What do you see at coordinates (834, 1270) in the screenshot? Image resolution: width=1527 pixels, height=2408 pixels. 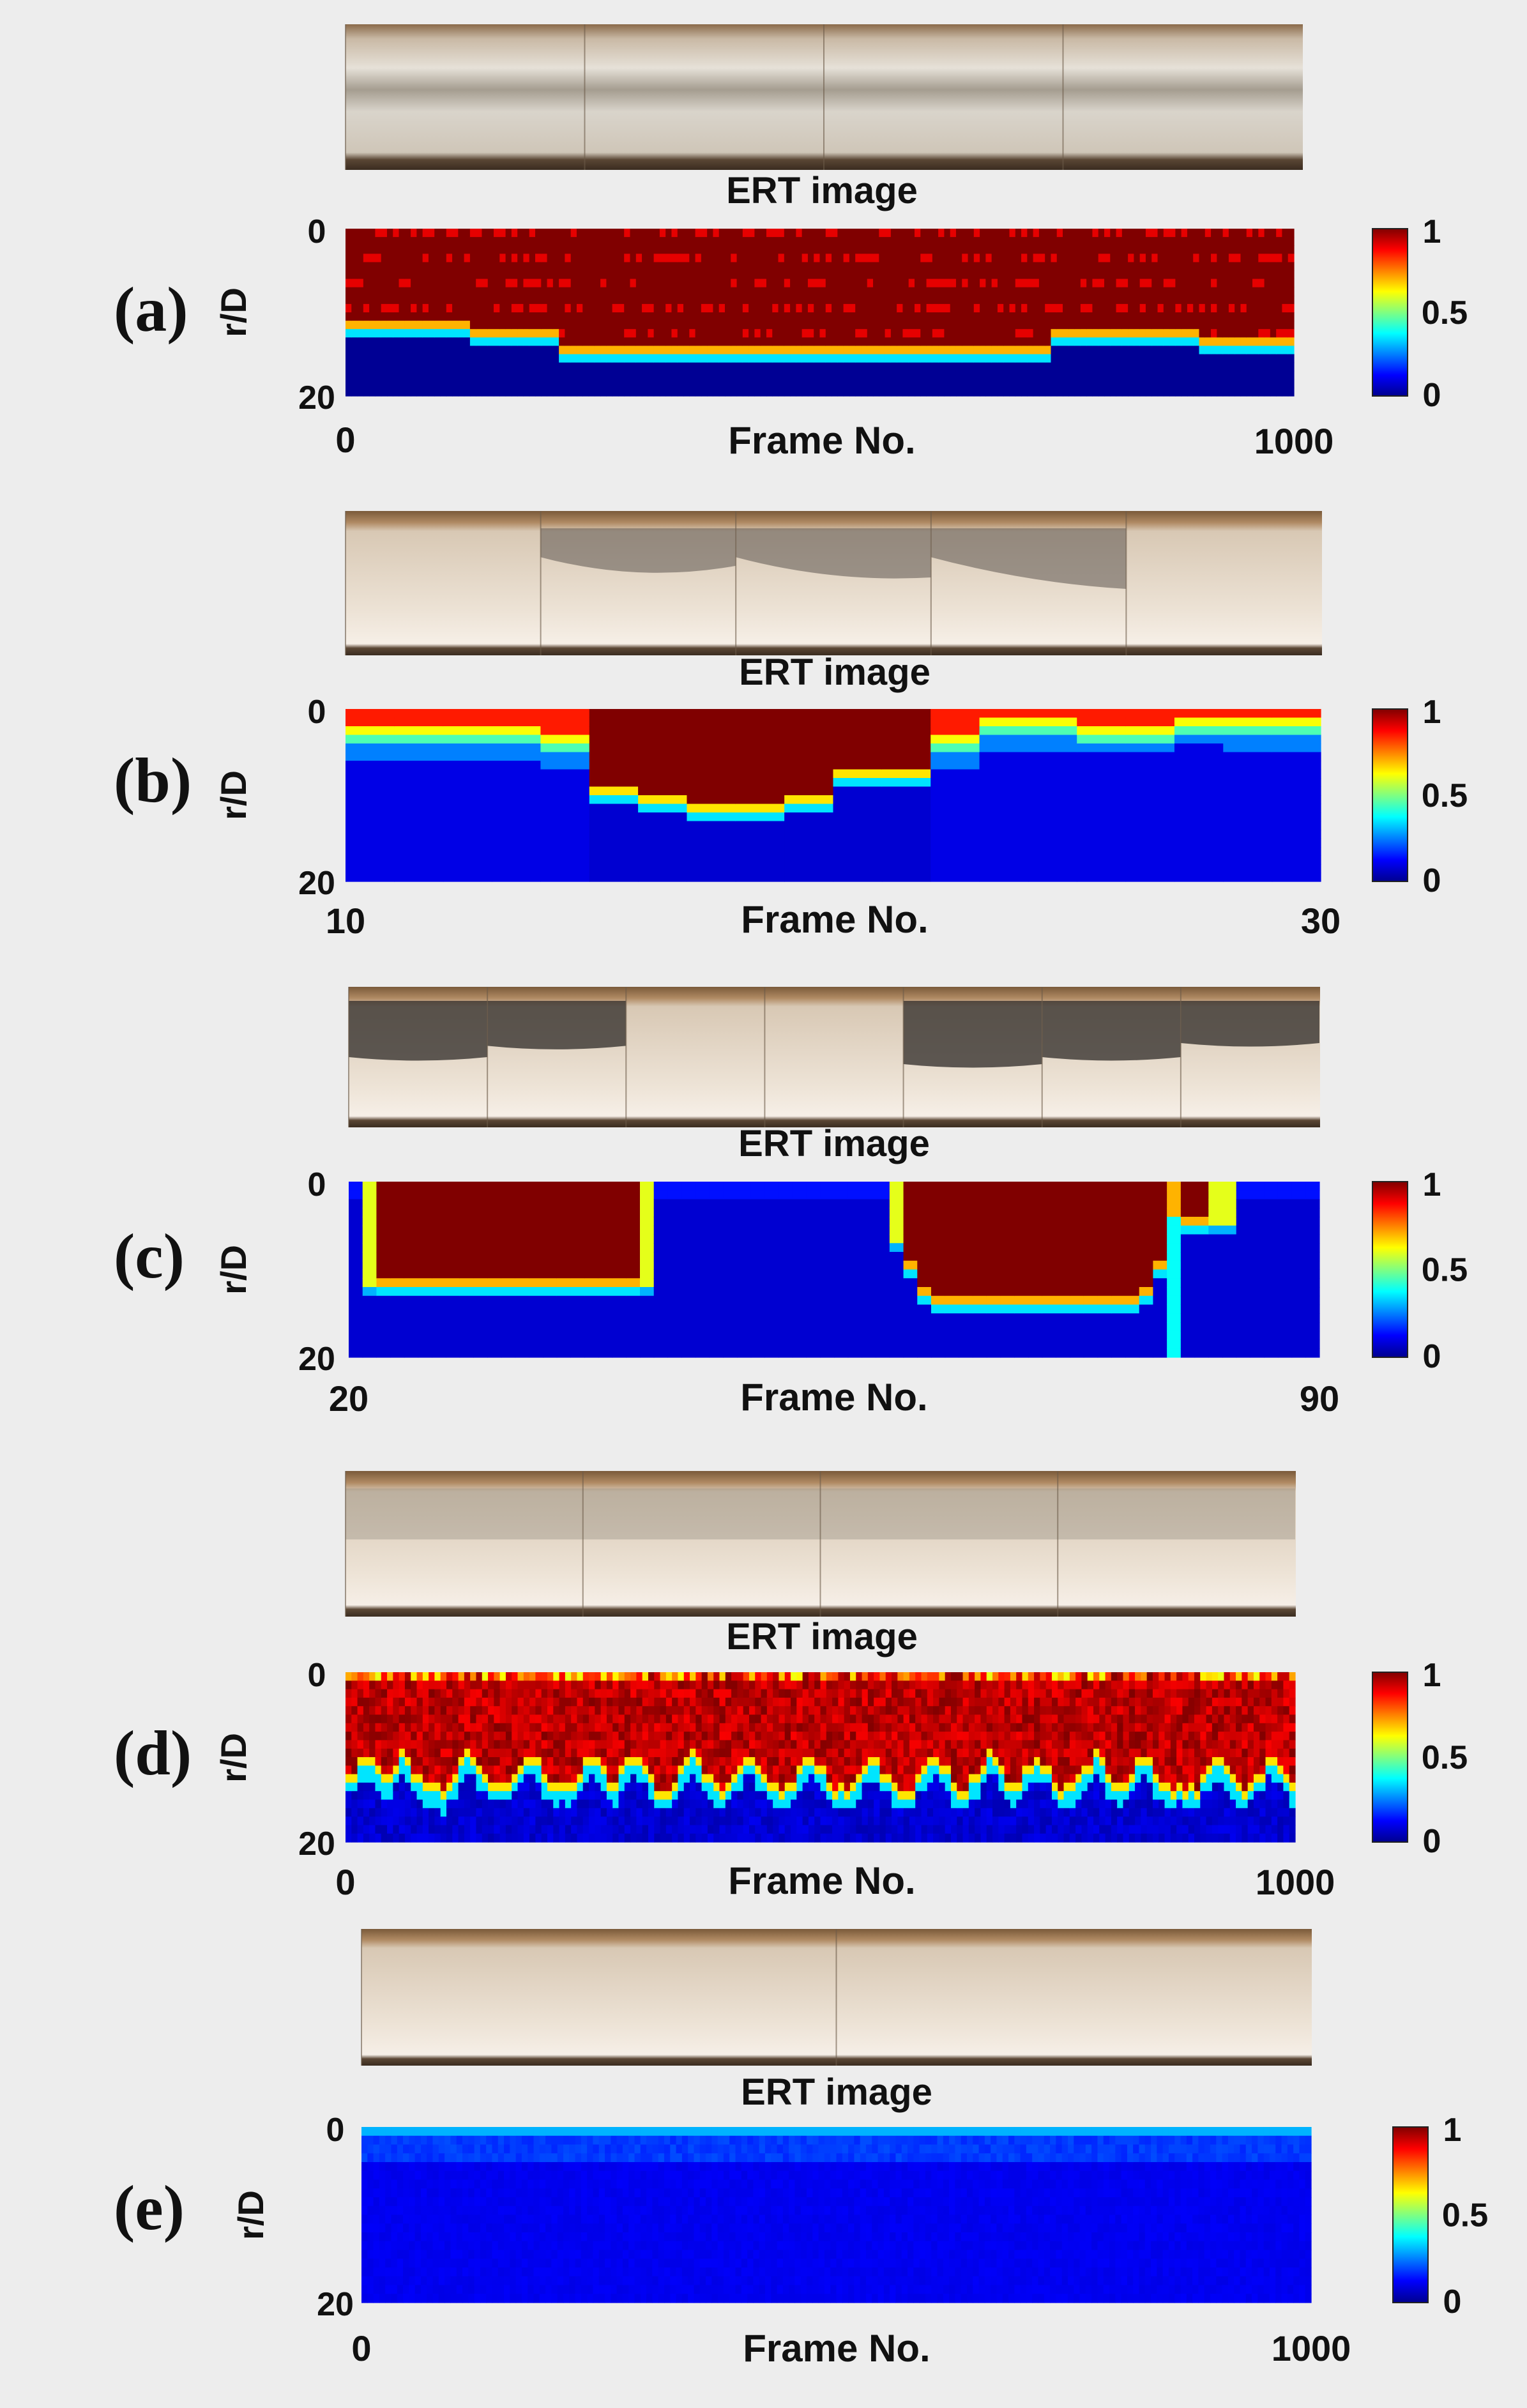 I see `heatmap` at bounding box center [834, 1270].